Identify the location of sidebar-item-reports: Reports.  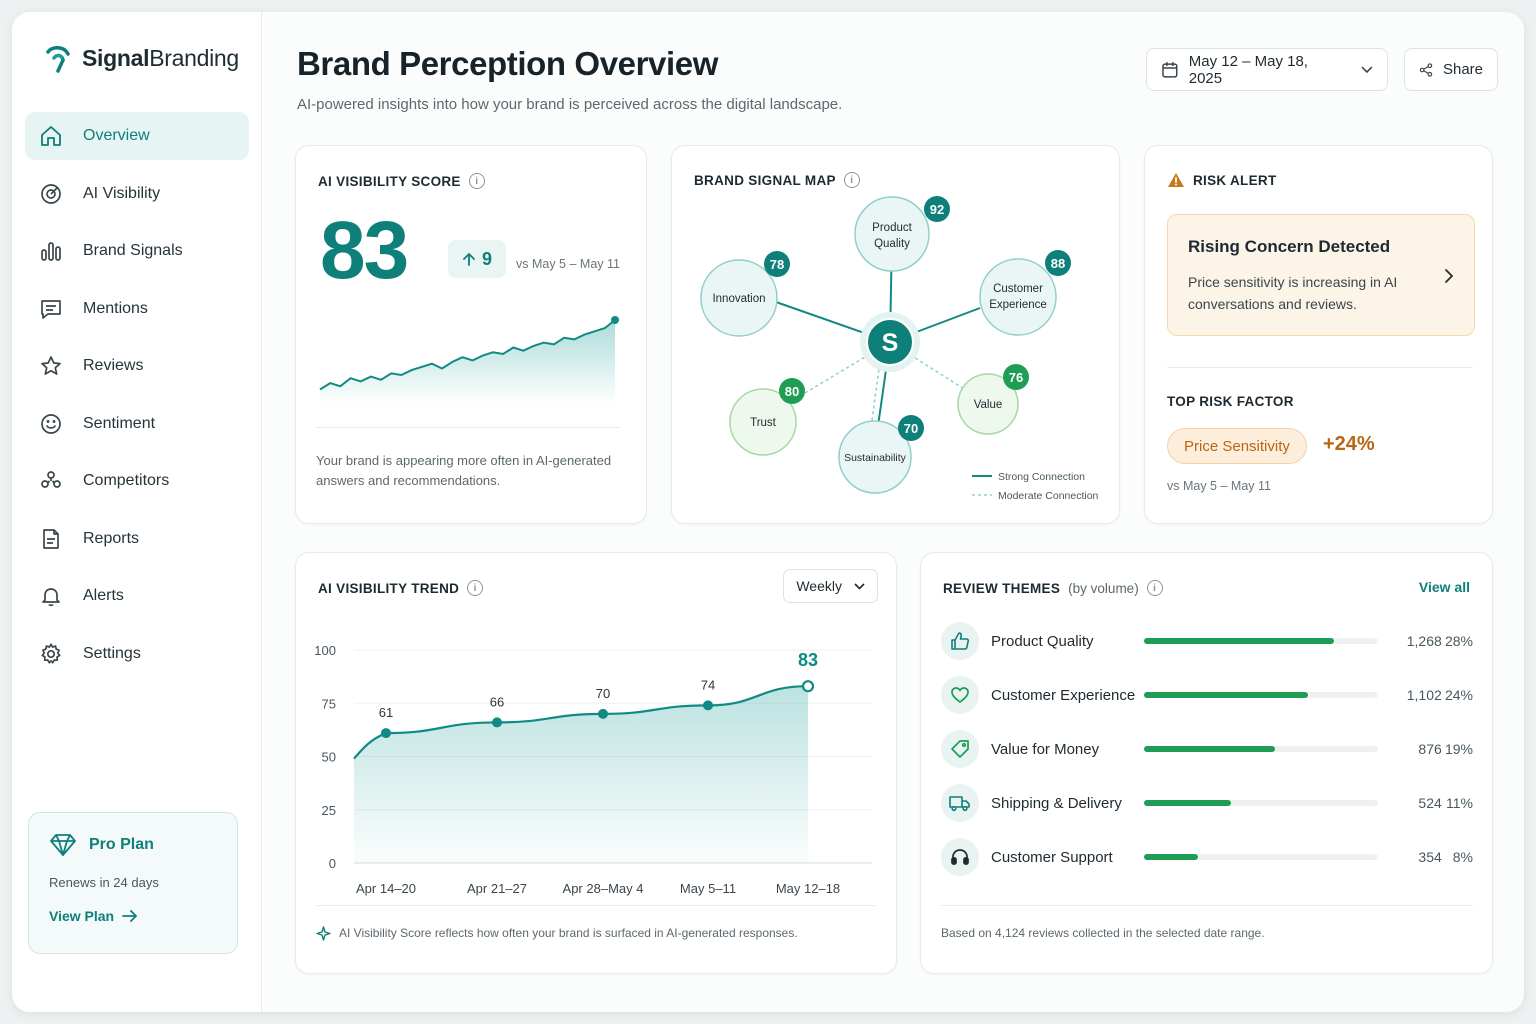
(137, 539).